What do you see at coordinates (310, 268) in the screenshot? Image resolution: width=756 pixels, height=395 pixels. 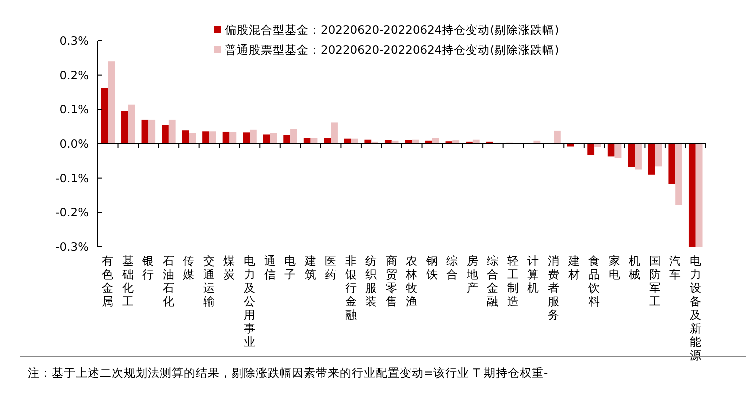 I see `x-tick-label: 建筑` at bounding box center [310, 268].